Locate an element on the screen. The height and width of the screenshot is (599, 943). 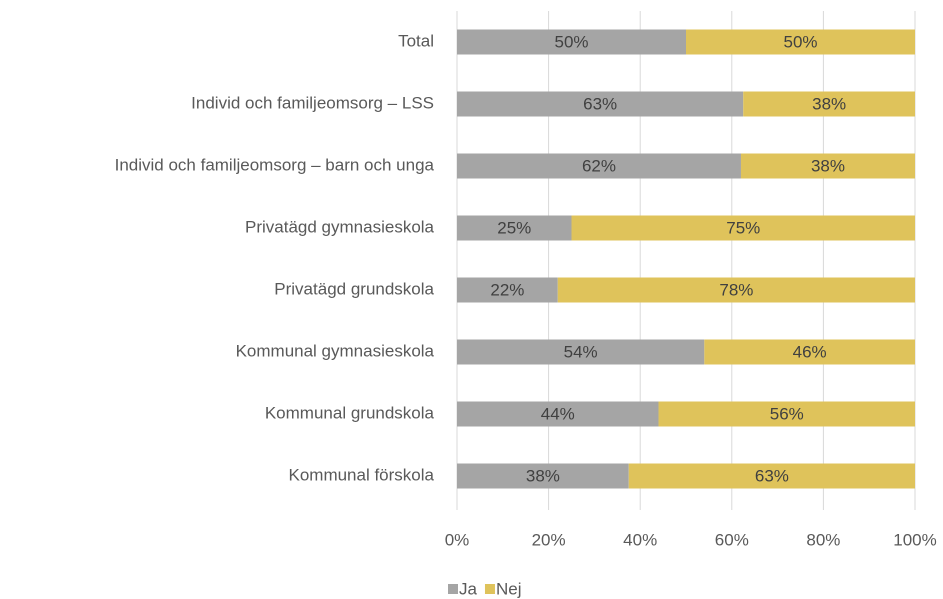
data-label: 25% is located at coordinates (514, 227).